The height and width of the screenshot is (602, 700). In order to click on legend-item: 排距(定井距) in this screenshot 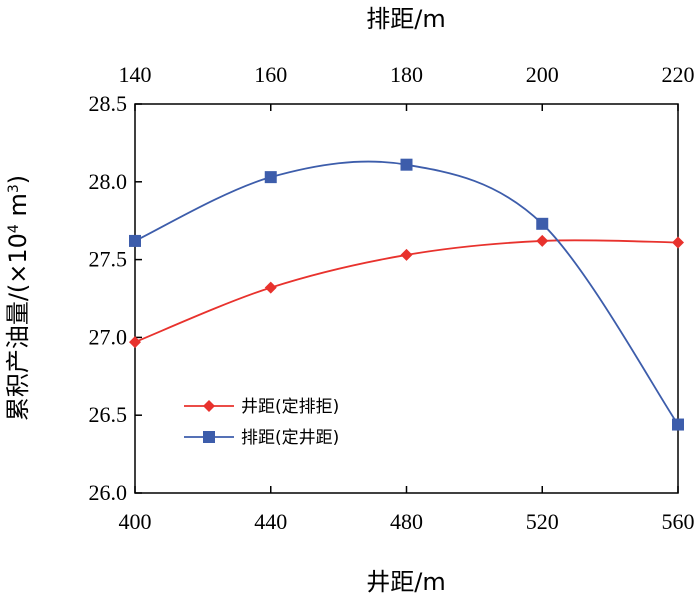, I will do `click(261, 438)`.